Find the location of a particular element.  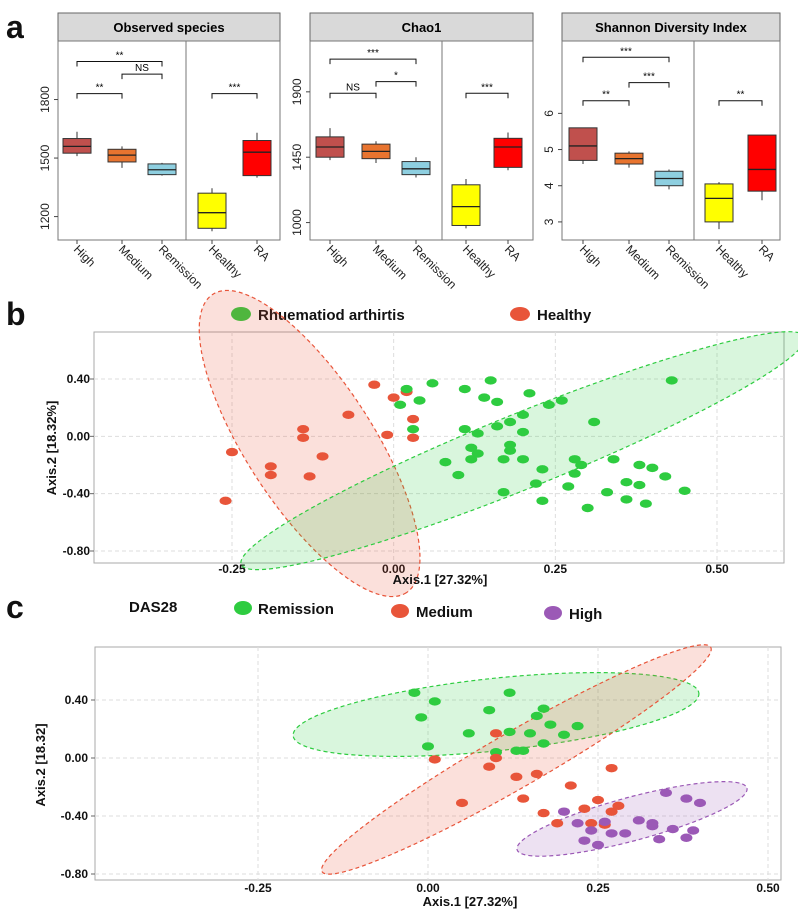

legend-c-medium-label: Medium is located at coordinates (444, 612).